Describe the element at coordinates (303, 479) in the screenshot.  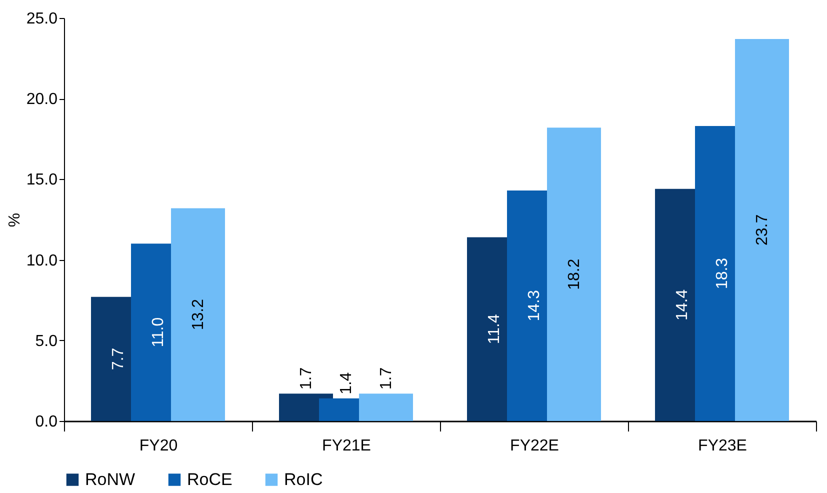
I see `legend-label: RoIC` at that location.